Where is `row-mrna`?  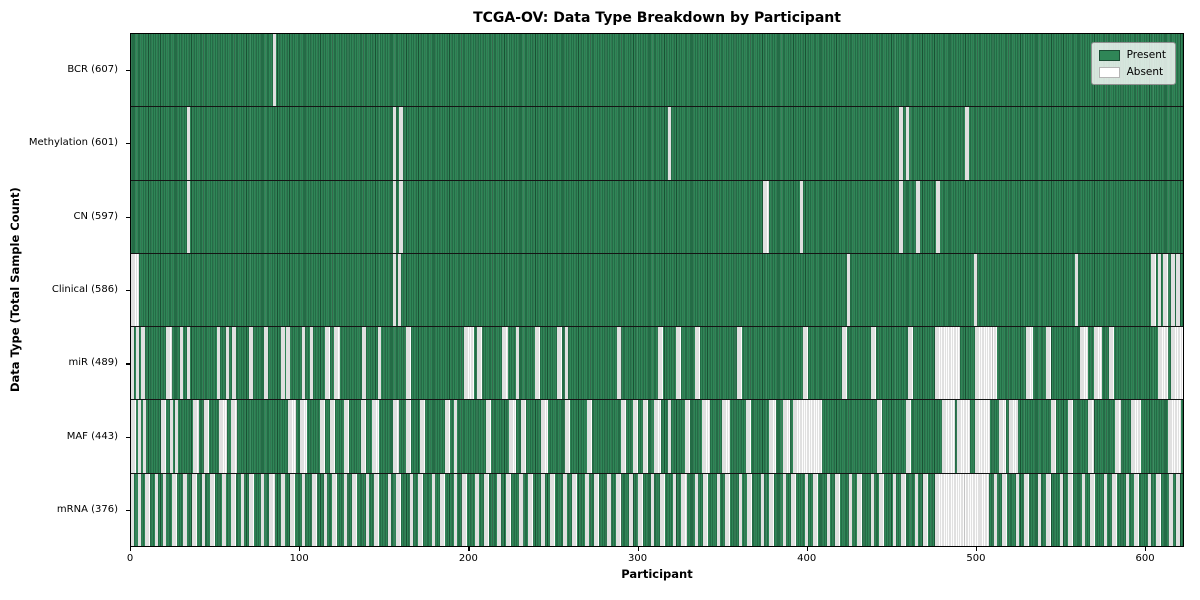
row-mrna is located at coordinates (657, 509).